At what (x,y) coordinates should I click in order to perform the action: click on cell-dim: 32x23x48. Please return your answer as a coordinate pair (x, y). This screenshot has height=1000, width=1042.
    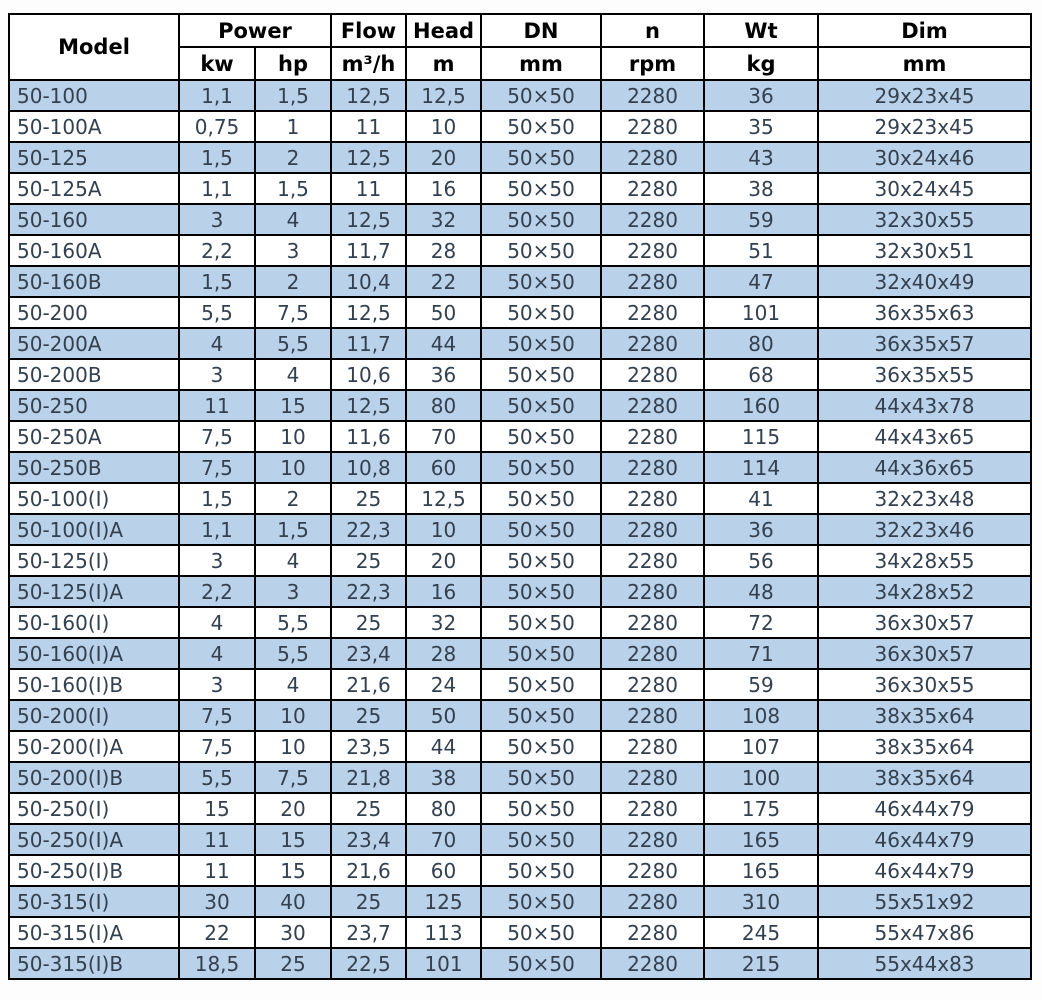
    Looking at the image, I should click on (925, 498).